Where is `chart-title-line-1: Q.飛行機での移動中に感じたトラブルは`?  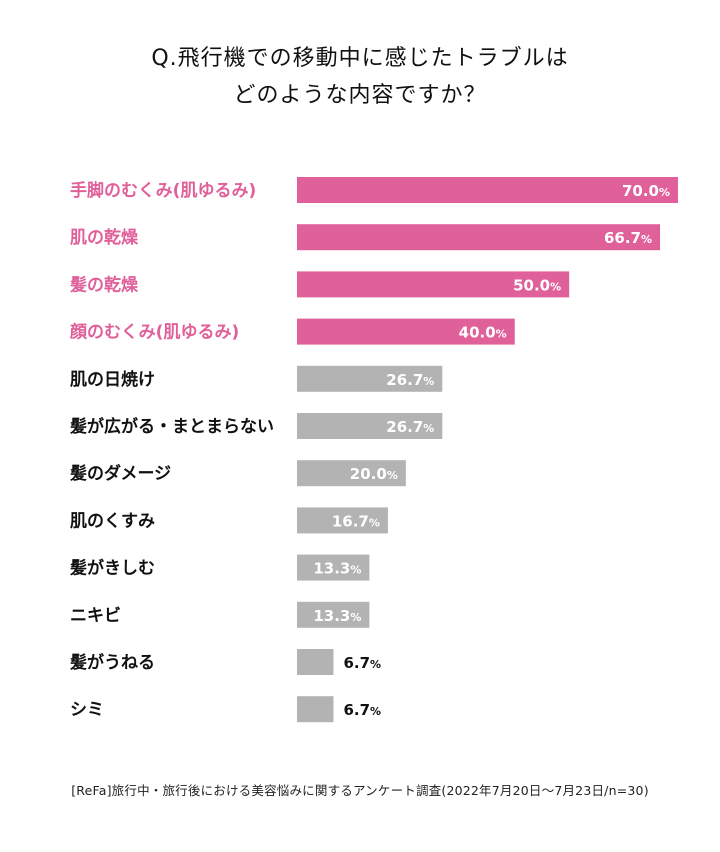 chart-title-line-1: Q.飛行機での移動中に感じたトラブルは is located at coordinates (360, 58).